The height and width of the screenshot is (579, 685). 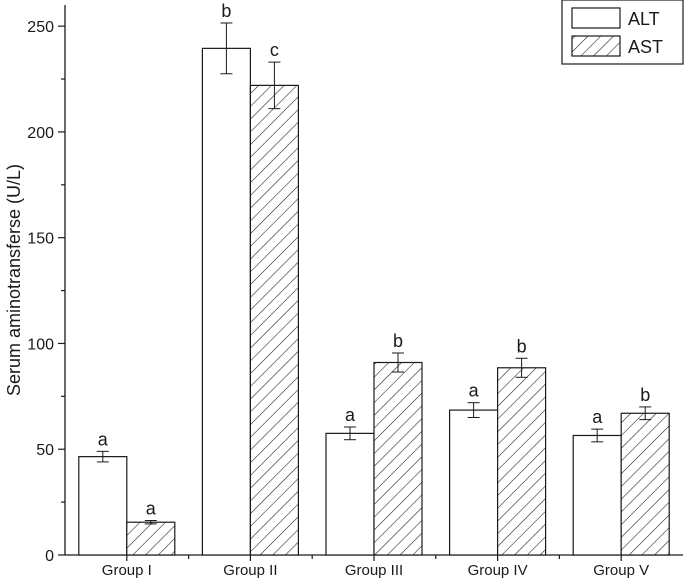 I want to click on bar-ast-group-iv, so click(x=522, y=461).